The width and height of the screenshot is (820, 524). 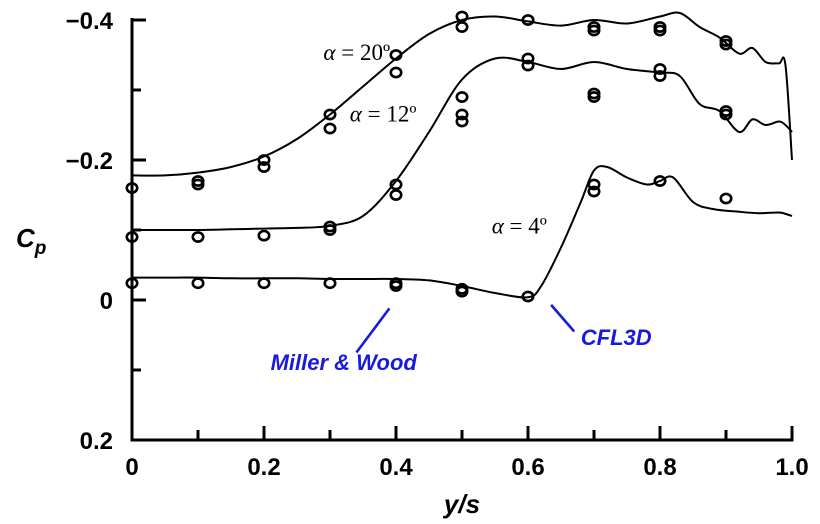 I want to click on annotations: Miller & Wood CFL3D, so click(x=461, y=339).